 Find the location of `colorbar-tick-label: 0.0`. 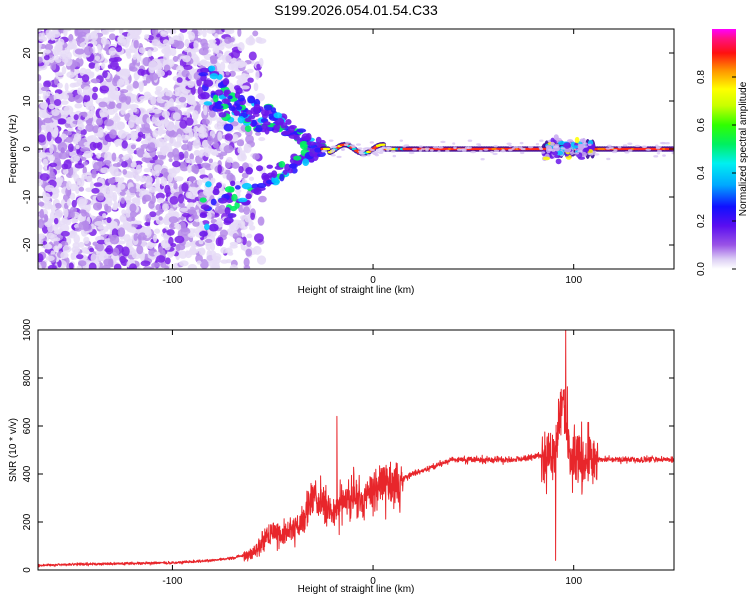

colorbar-tick-label: 0.0 is located at coordinates (701, 269).